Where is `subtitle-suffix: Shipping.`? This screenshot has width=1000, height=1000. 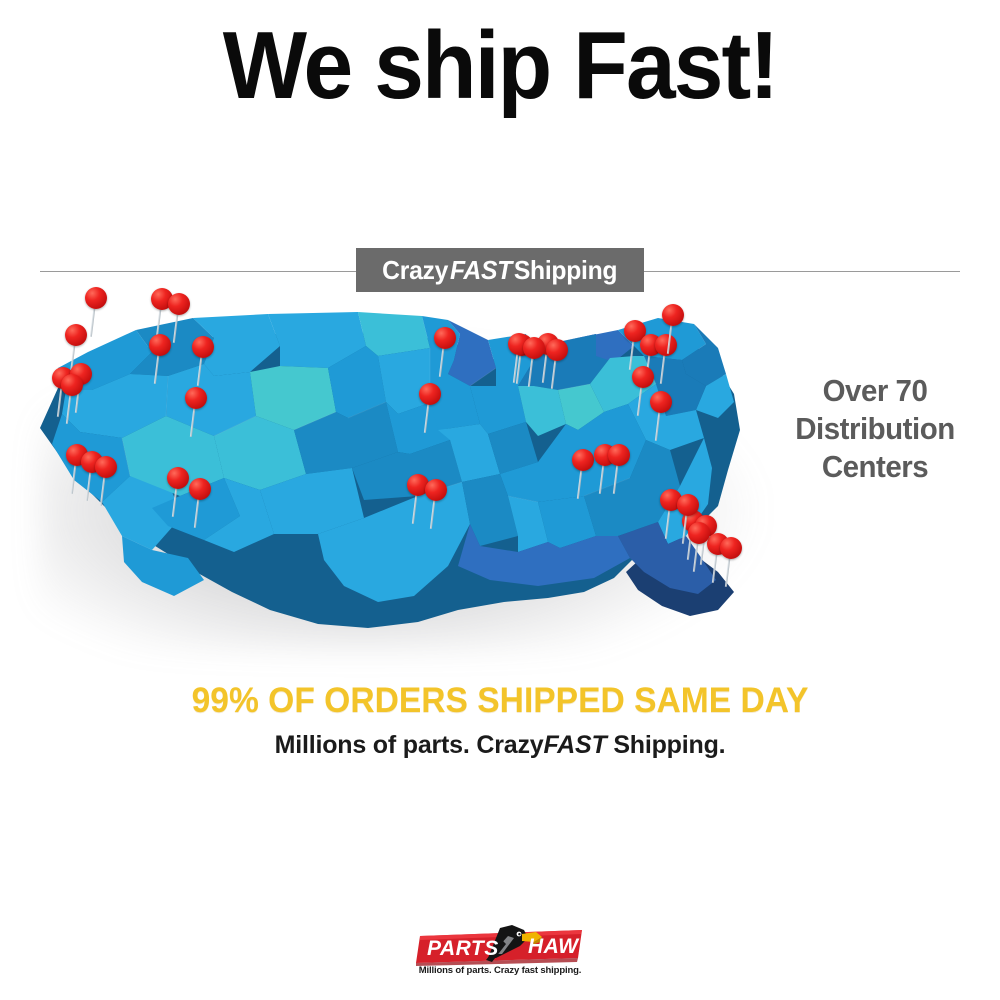
subtitle-suffix: Shipping. is located at coordinates (669, 745).